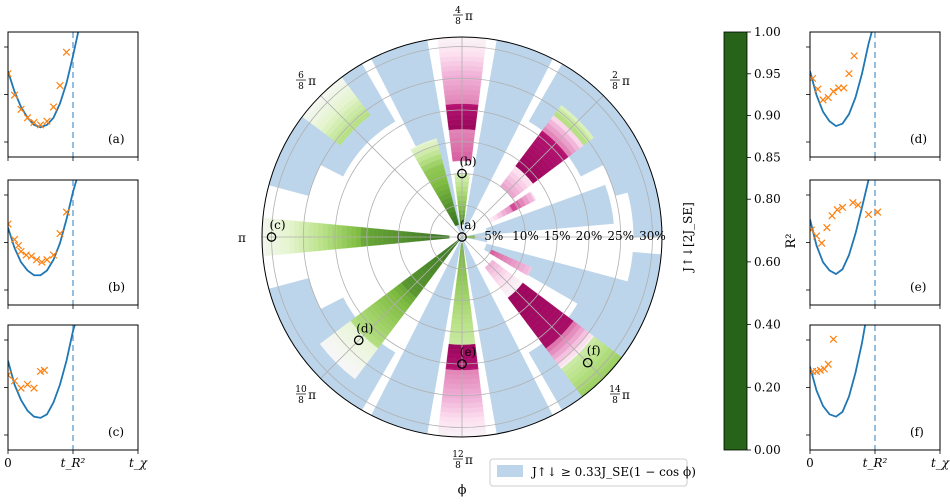  I want to click on residual-panel: (a), so click(71, 96).